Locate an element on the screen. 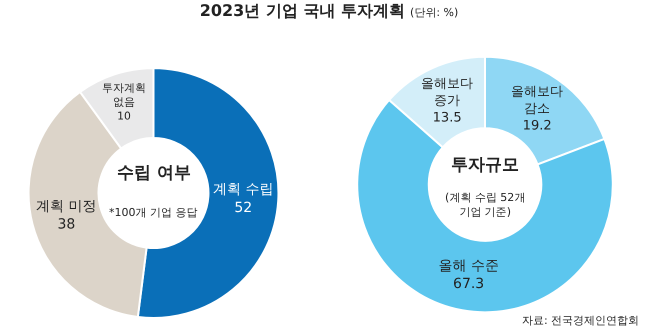 This screenshot has width=658, height=336. data-label: 10 is located at coordinates (124, 115).